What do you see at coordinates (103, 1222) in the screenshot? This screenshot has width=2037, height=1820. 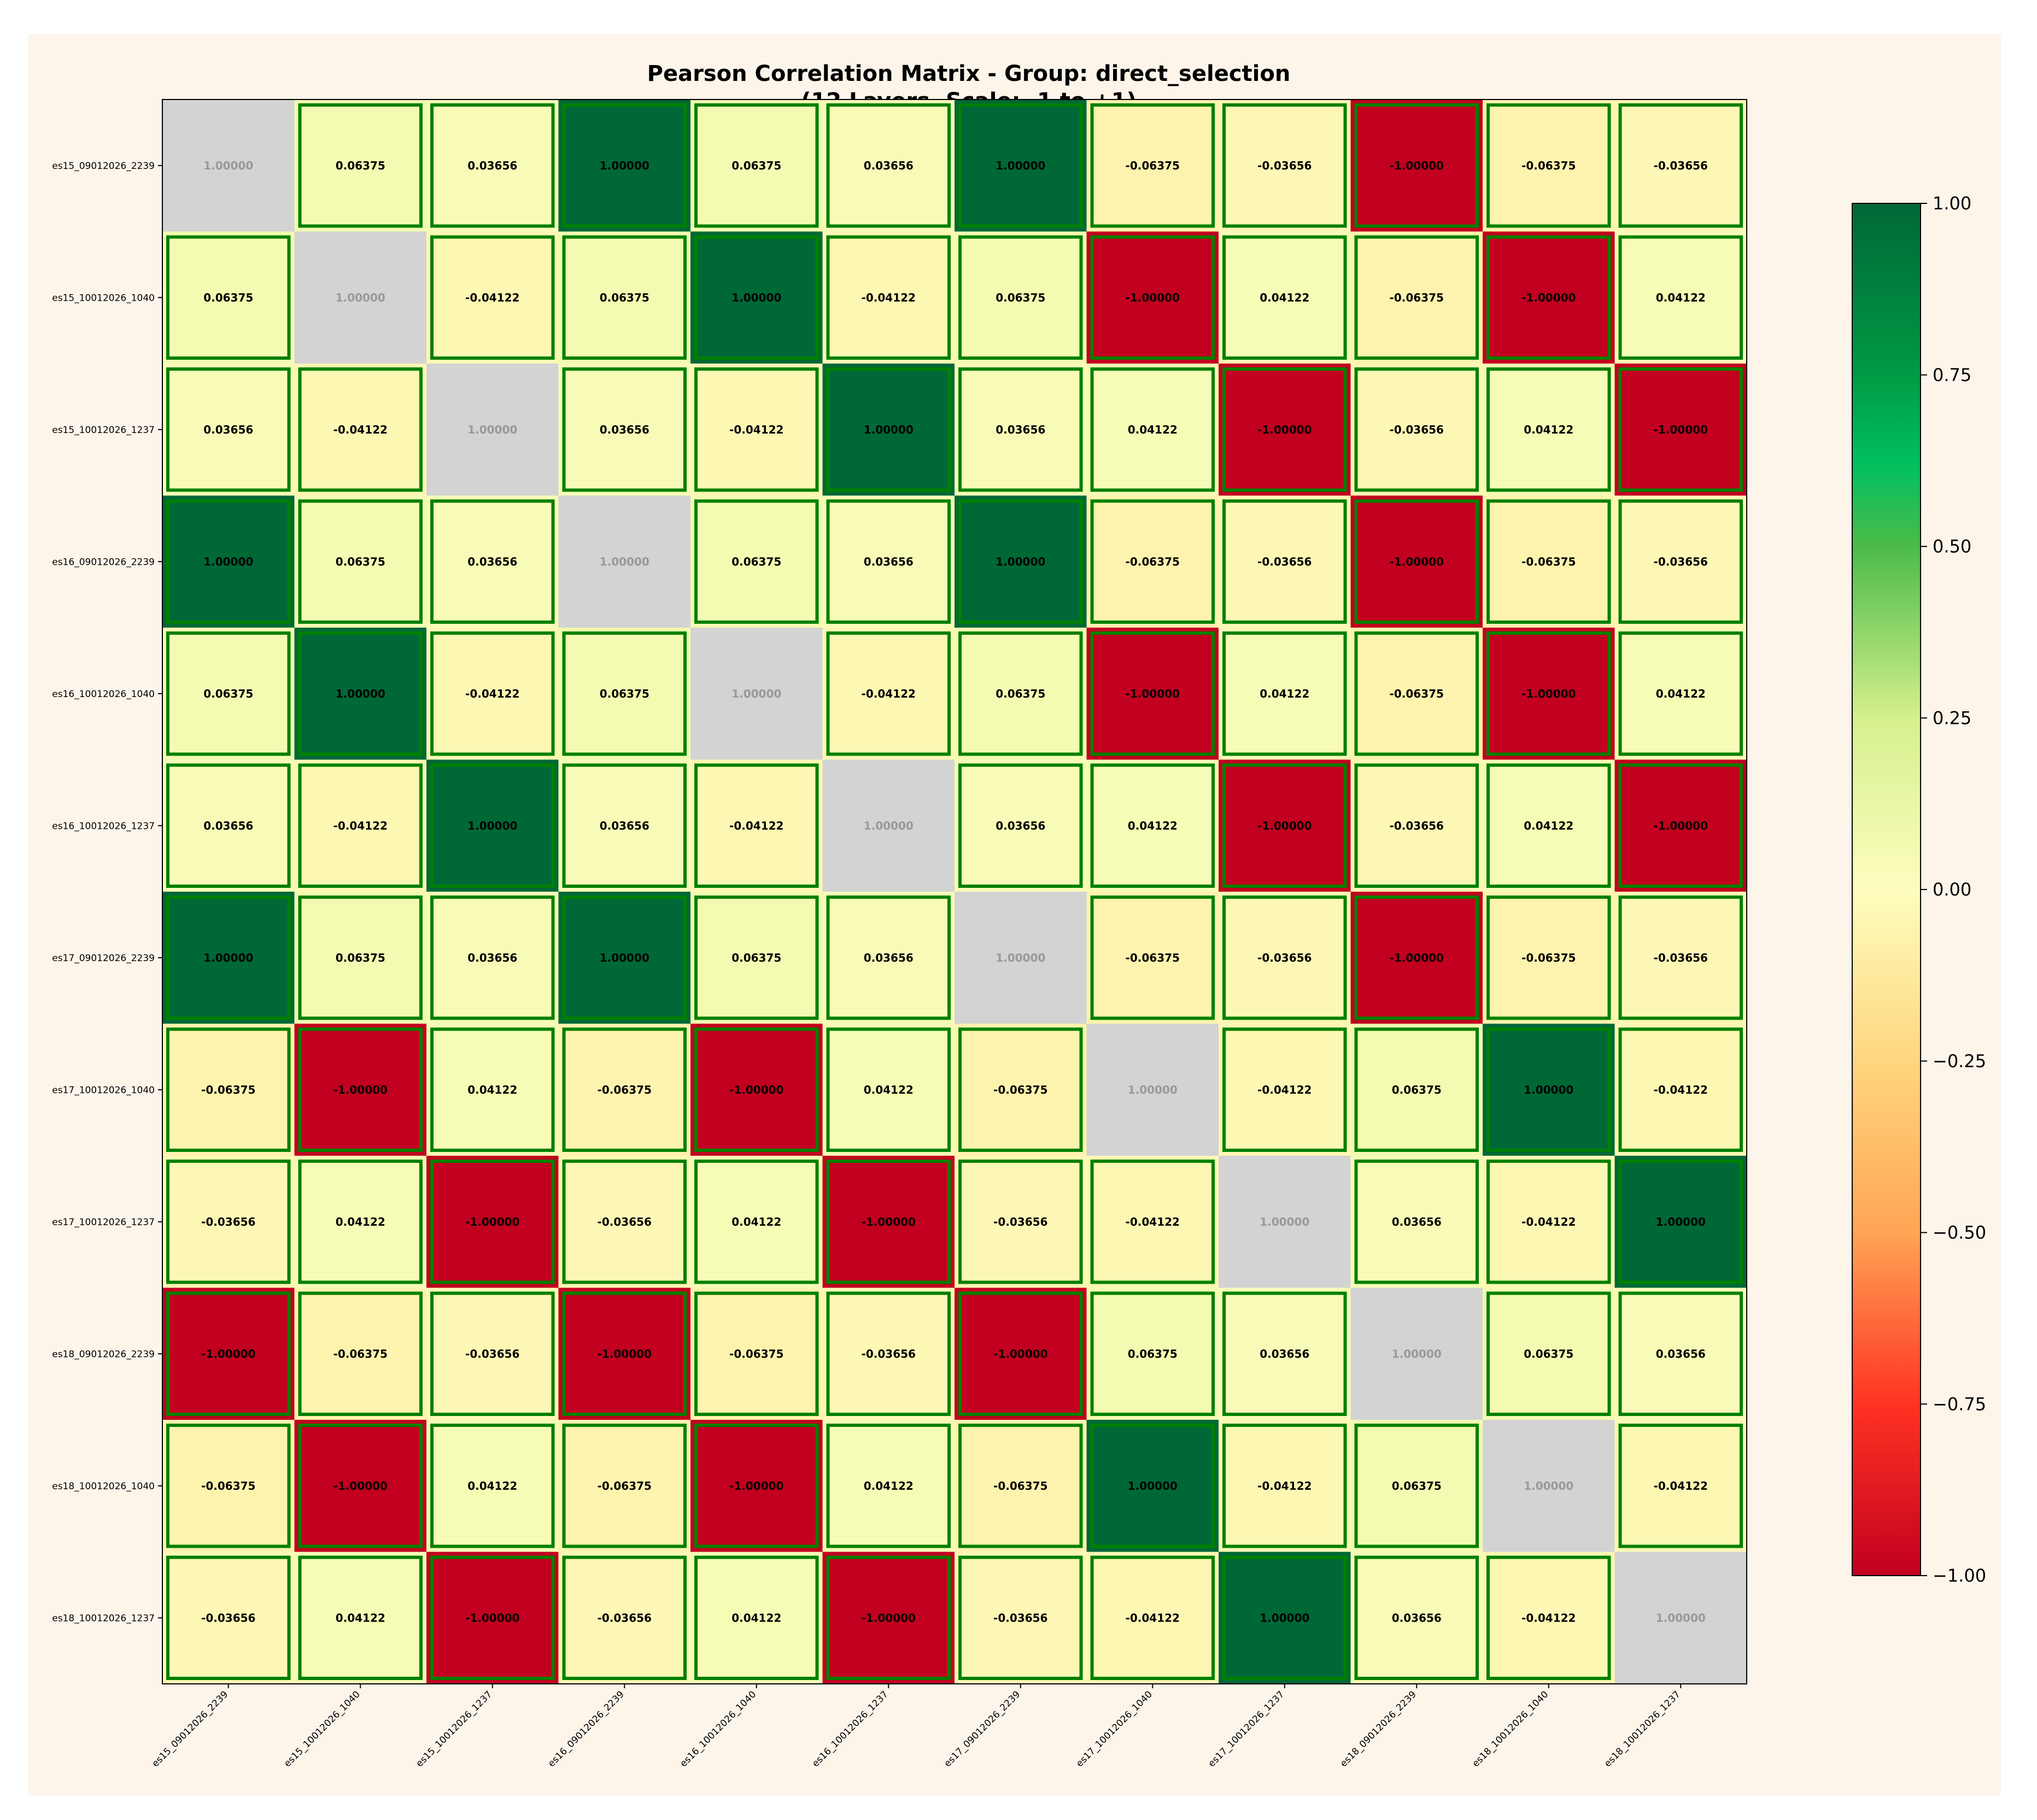 I see `y-tick-label: es17_10012026_1237` at bounding box center [103, 1222].